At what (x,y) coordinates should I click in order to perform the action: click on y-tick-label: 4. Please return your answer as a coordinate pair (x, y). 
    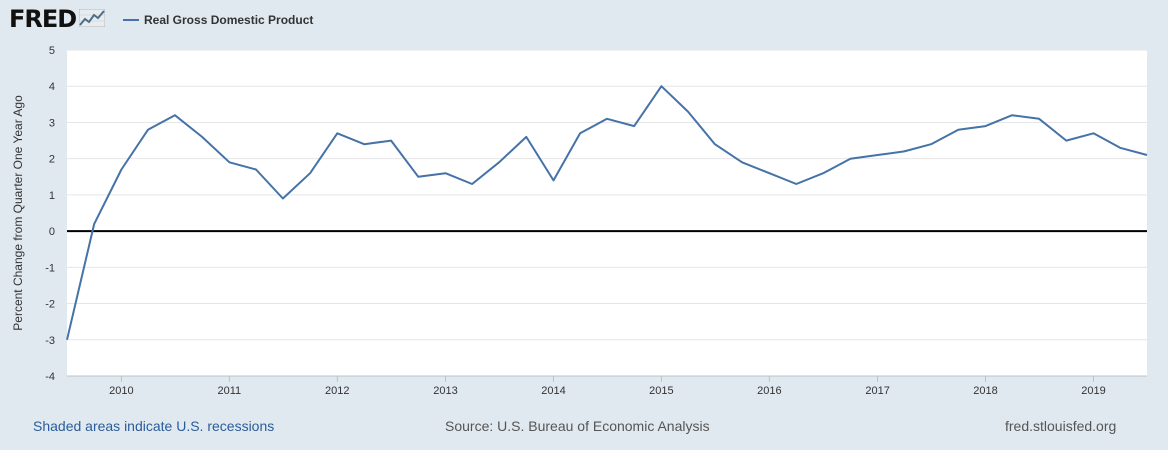
    Looking at the image, I should click on (52, 87).